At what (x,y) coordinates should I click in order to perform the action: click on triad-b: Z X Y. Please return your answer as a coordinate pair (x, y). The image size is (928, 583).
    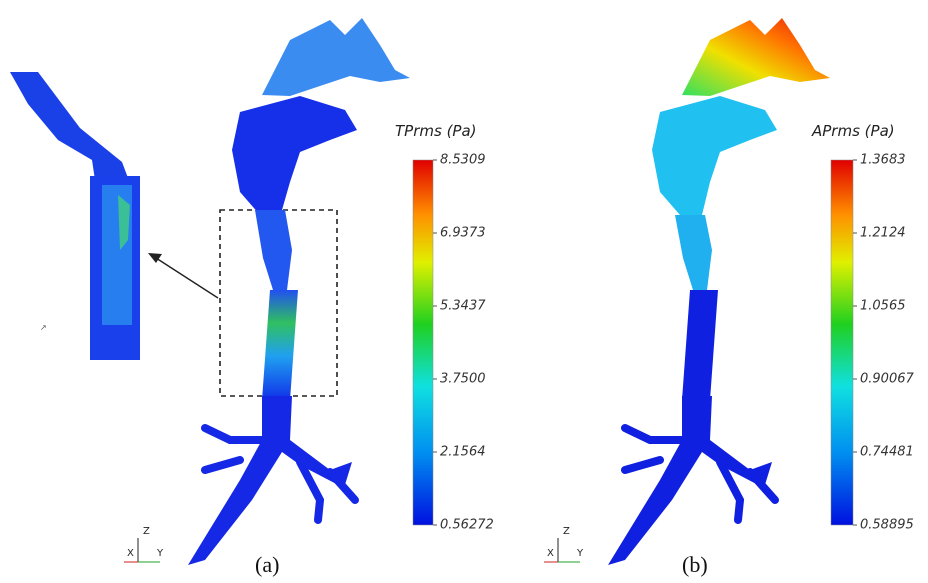
    Looking at the image, I should click on (564, 544).